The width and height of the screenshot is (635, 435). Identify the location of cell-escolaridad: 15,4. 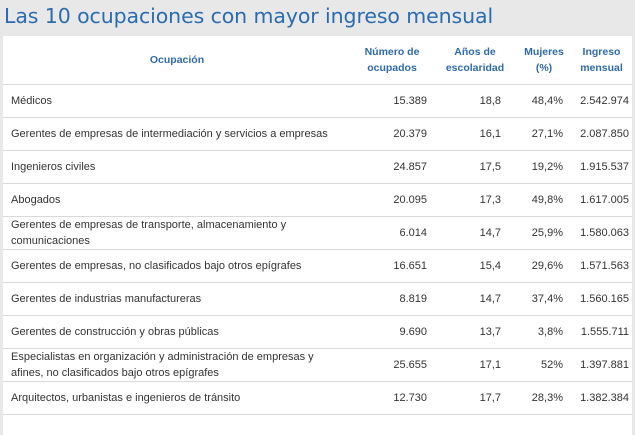
(475, 266).